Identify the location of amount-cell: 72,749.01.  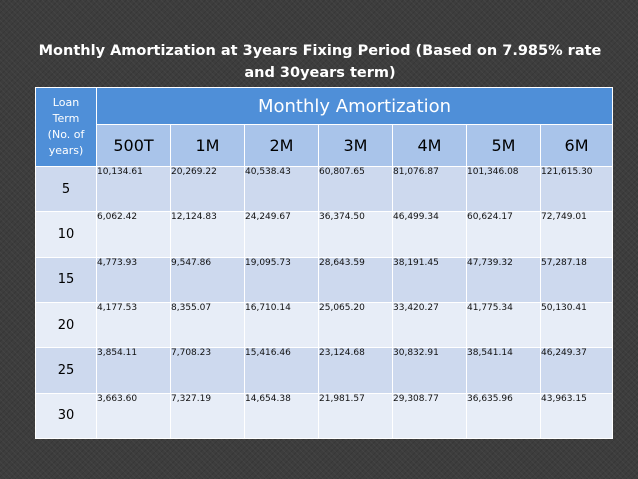
(576, 234).